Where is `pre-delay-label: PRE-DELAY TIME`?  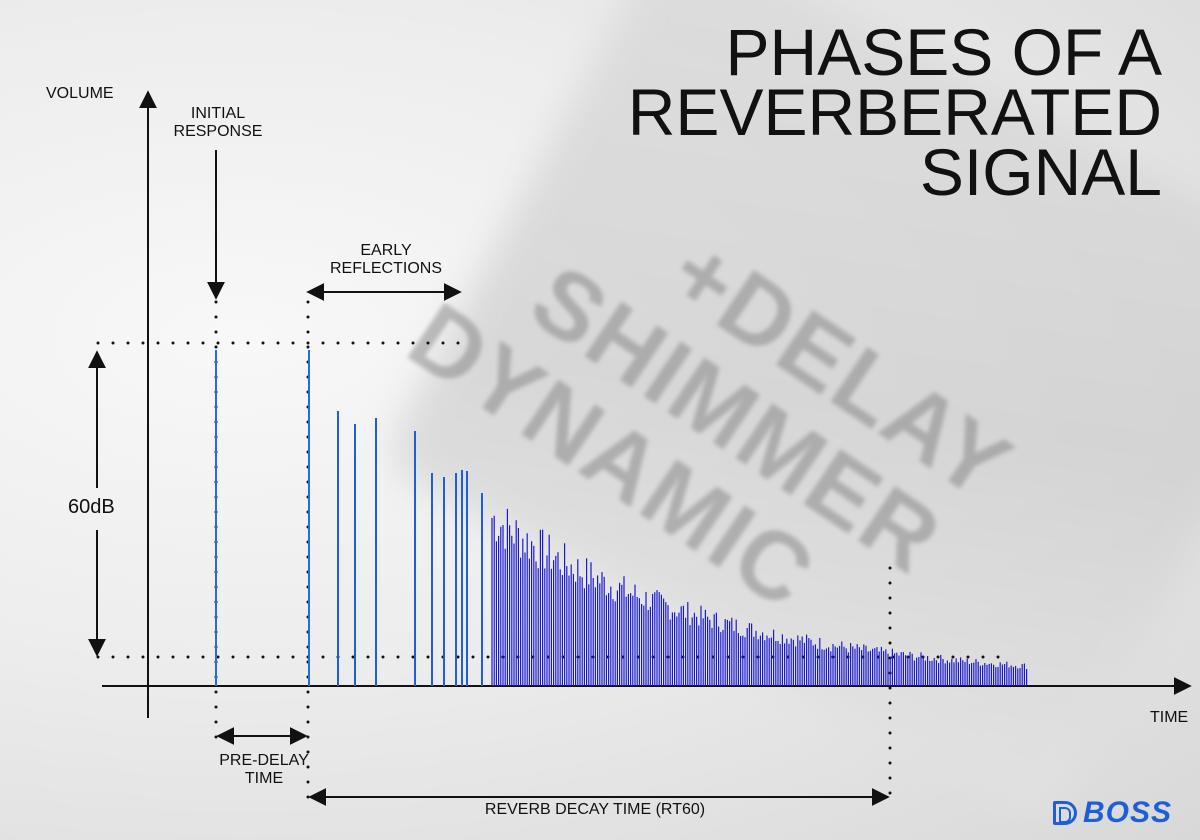 pre-delay-label: PRE-DELAY TIME is located at coordinates (264, 770).